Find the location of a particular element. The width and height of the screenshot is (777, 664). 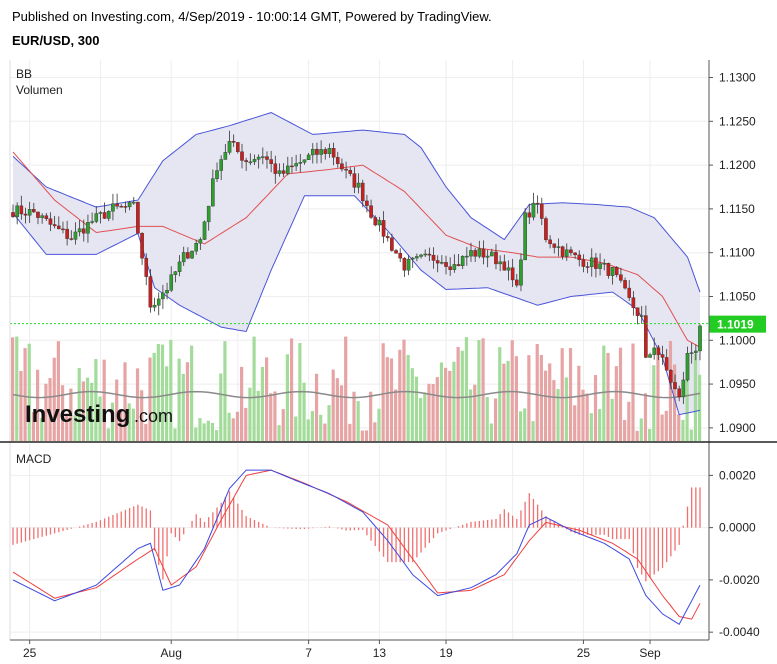

volume-ma is located at coordinates (356, 394).